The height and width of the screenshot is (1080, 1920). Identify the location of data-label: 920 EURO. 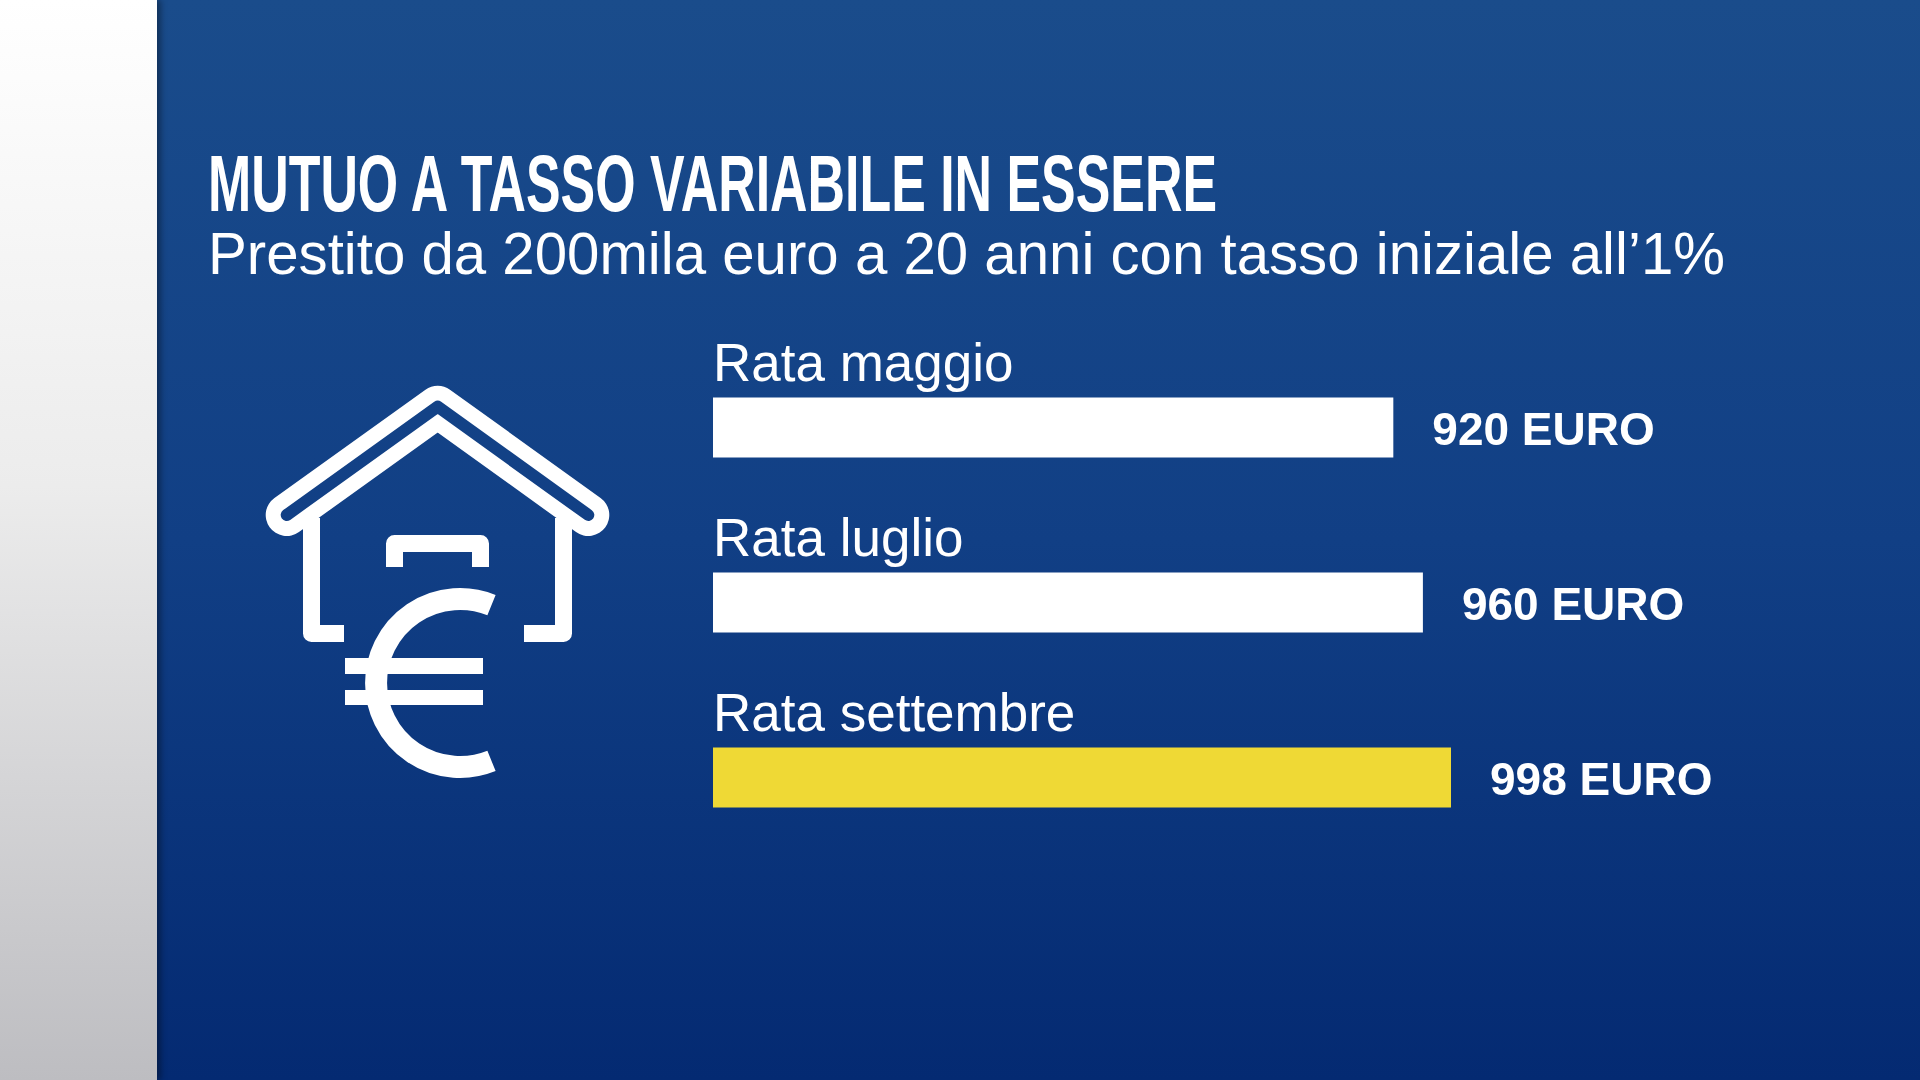
(1543, 428).